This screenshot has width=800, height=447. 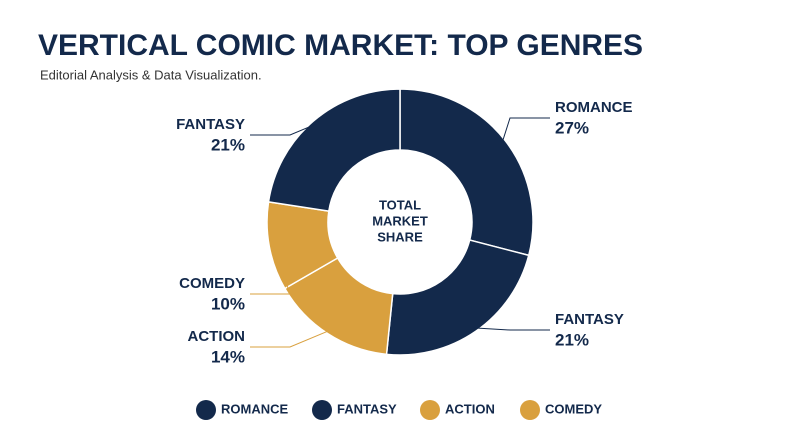 I want to click on chart-subtitle: Editorial Analysis & Data Visualization., so click(x=151, y=74).